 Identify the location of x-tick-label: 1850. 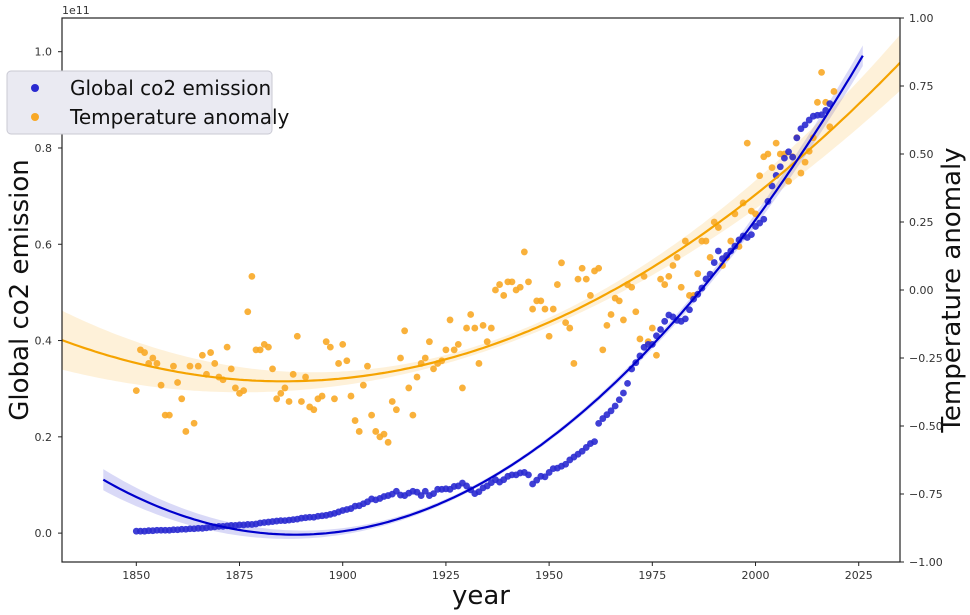
(136, 575).